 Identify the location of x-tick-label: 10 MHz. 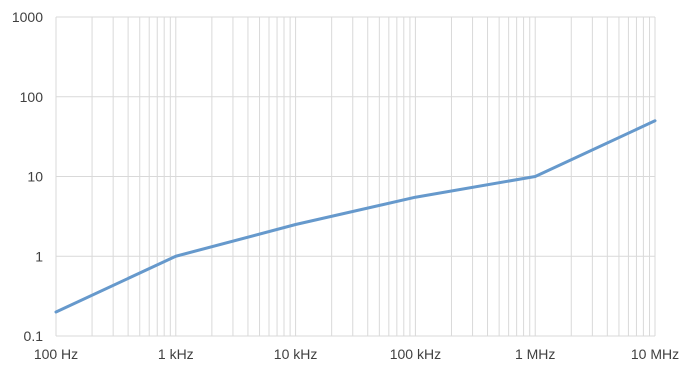
(655, 354).